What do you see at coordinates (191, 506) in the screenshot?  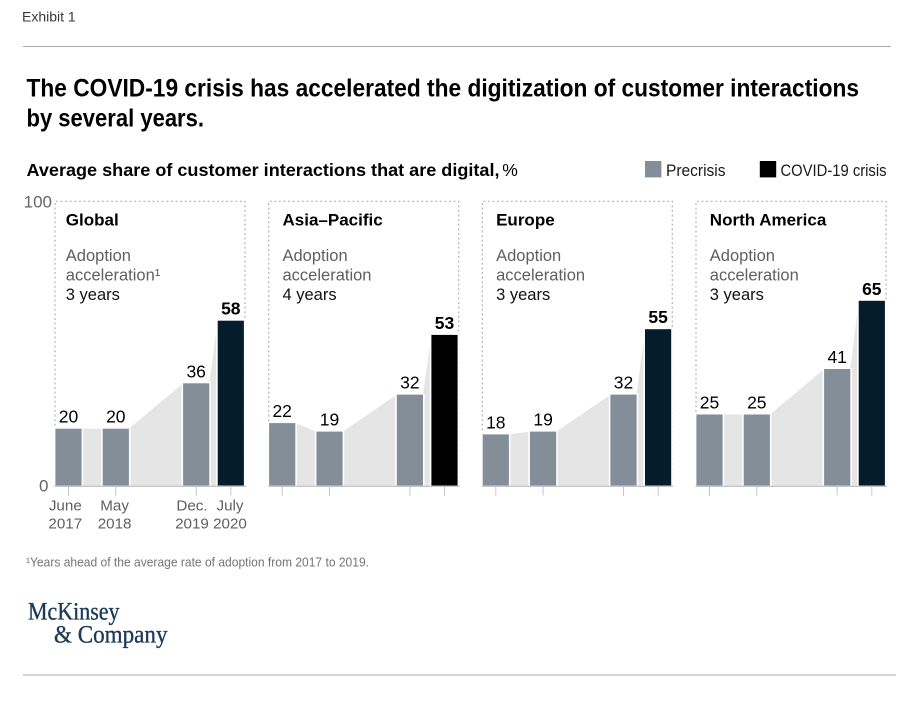 I see `svg-text: Dec.` at bounding box center [191, 506].